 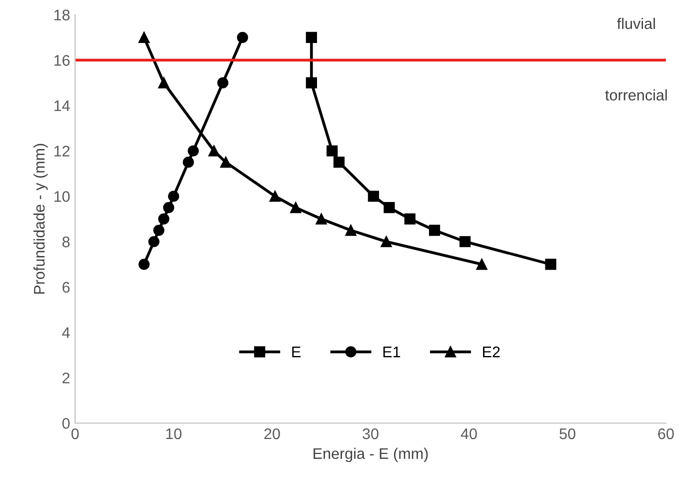 What do you see at coordinates (174, 434) in the screenshot?
I see `x-tick-label: 10` at bounding box center [174, 434].